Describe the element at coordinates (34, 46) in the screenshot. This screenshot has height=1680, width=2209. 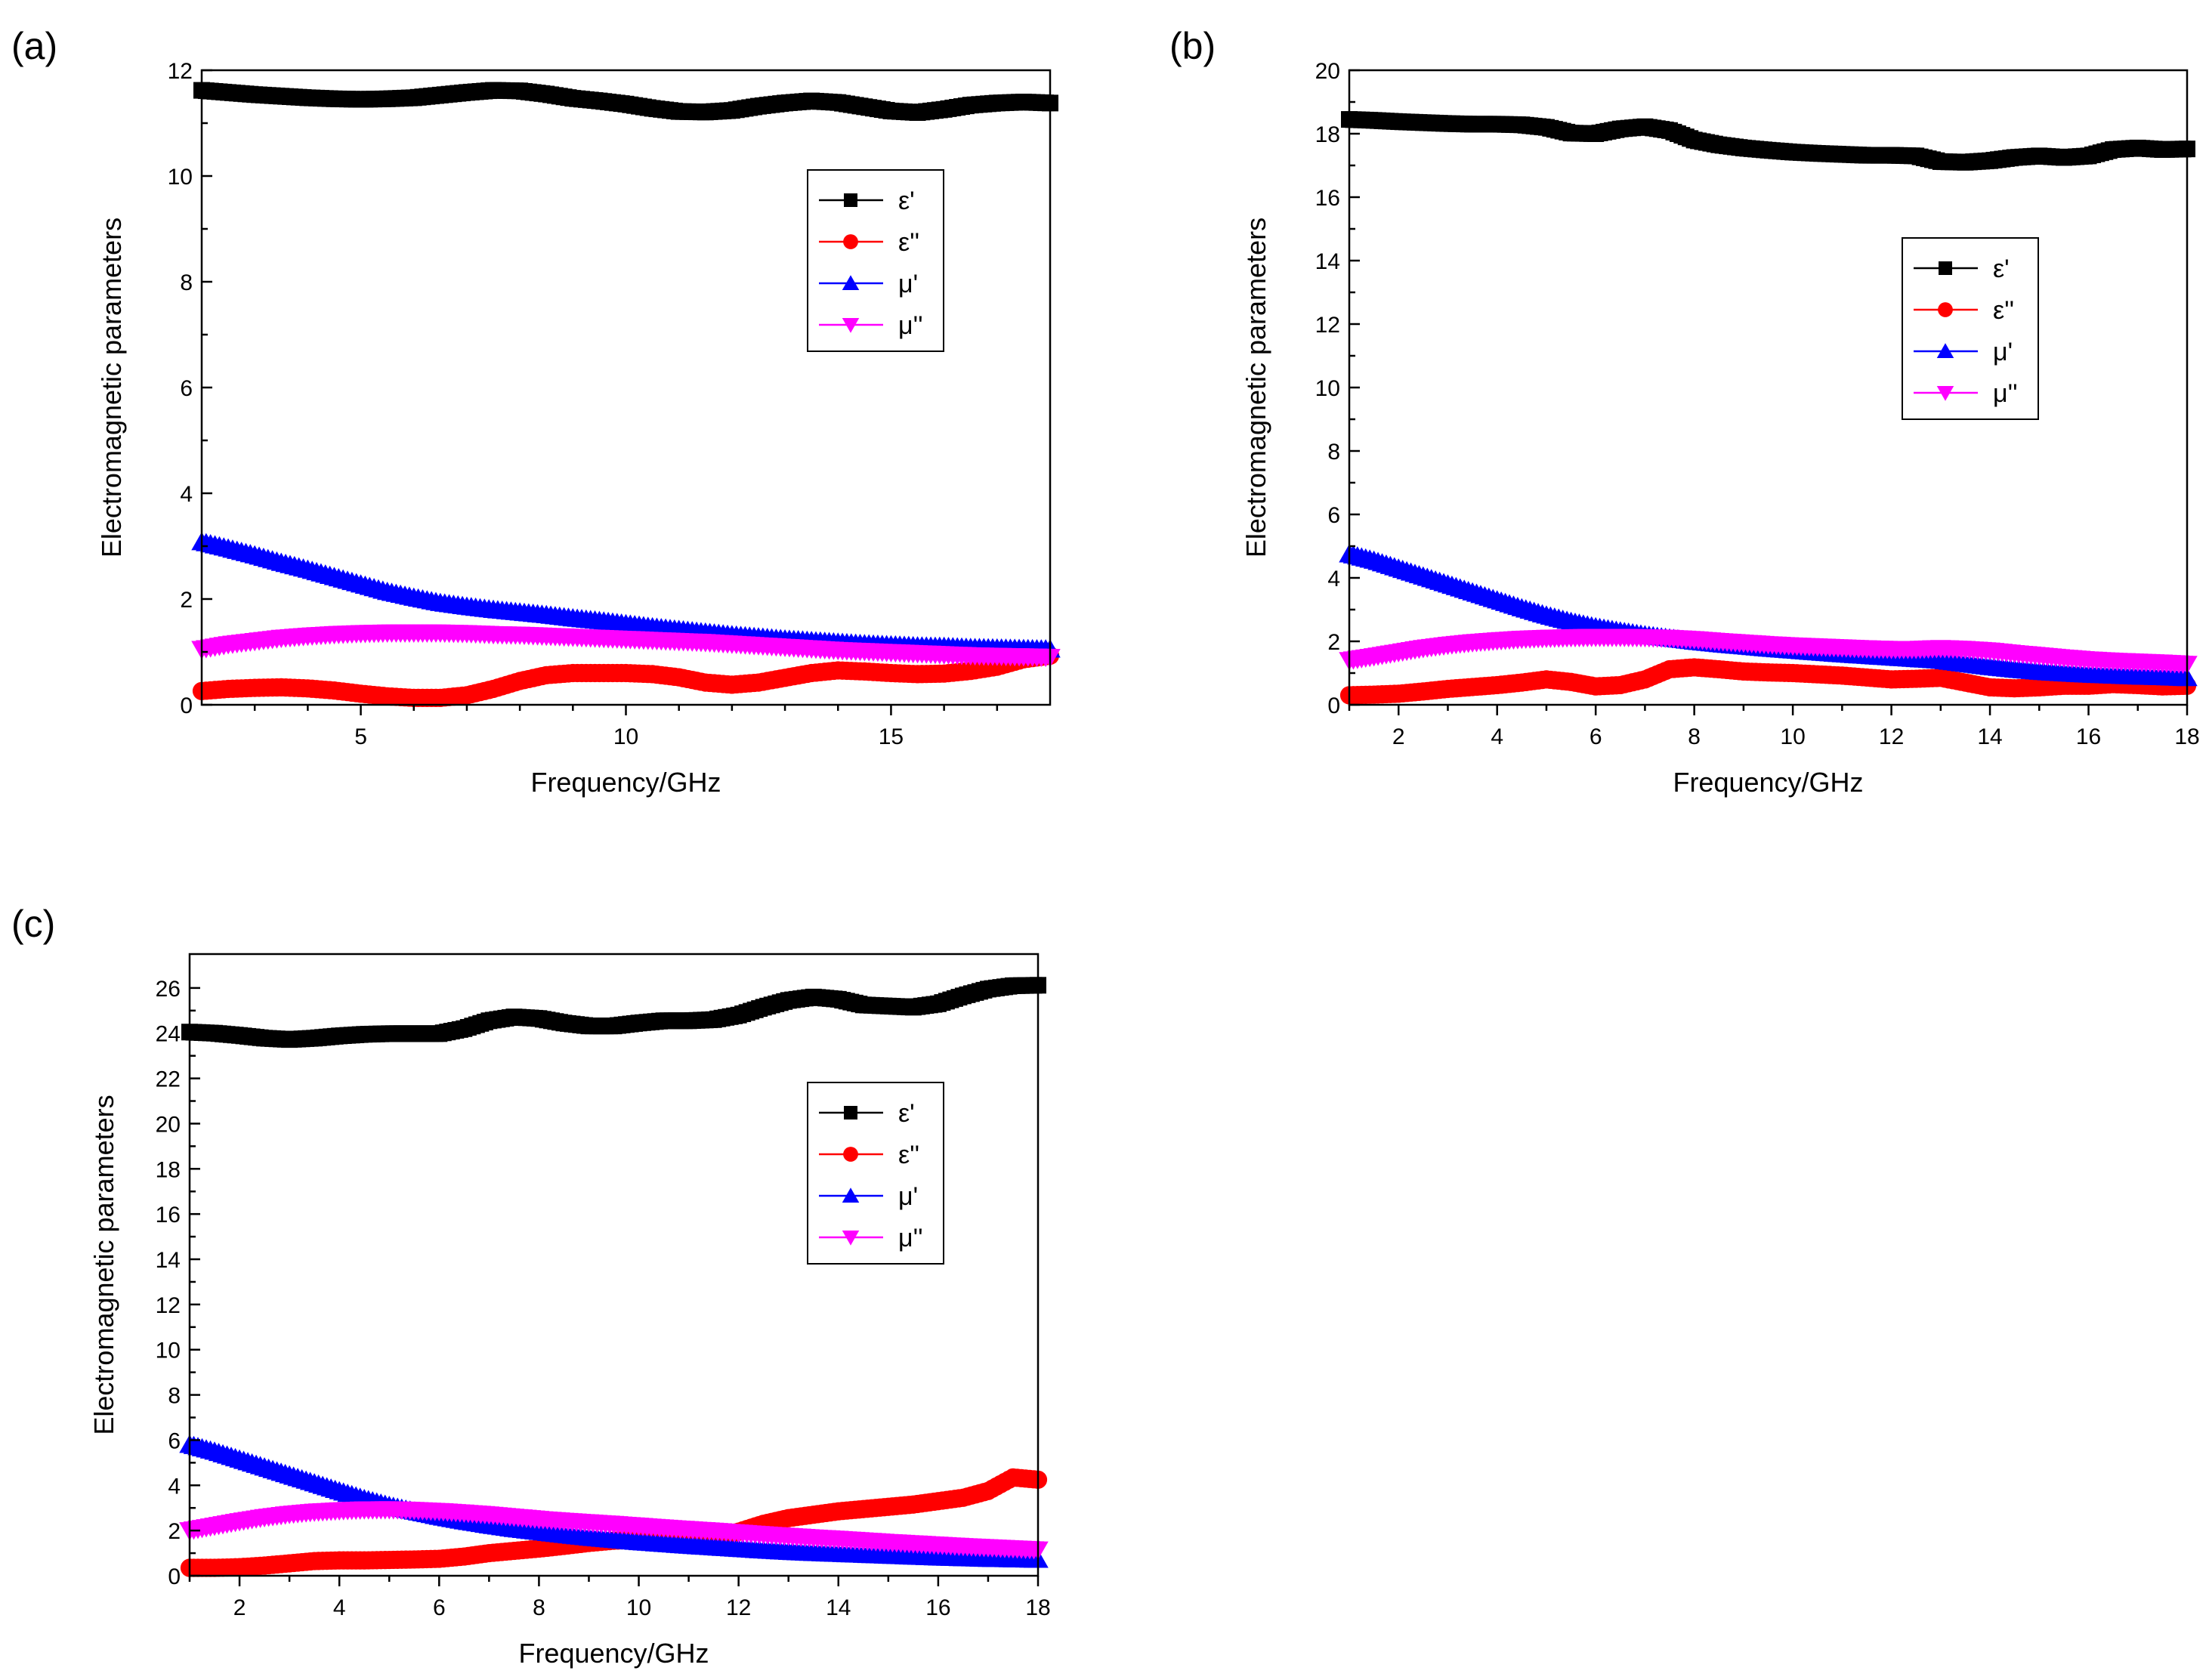
I see `panel-label: (a)` at that location.